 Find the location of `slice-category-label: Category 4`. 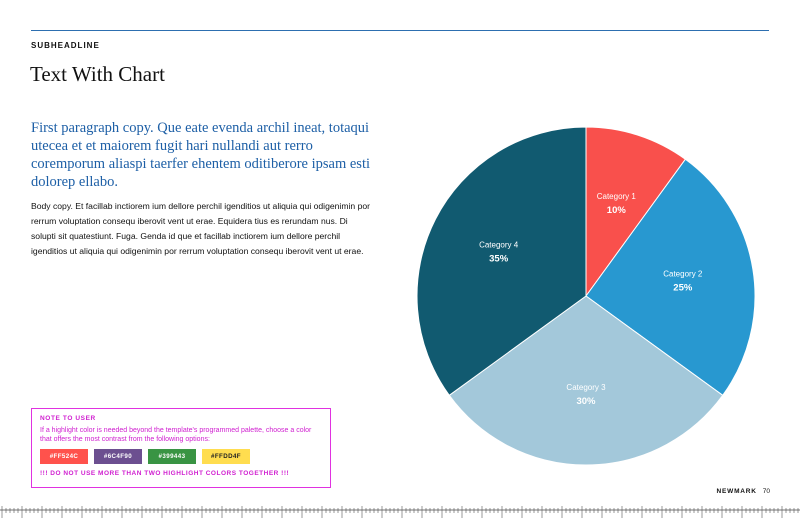

slice-category-label: Category 4 is located at coordinates (499, 244).